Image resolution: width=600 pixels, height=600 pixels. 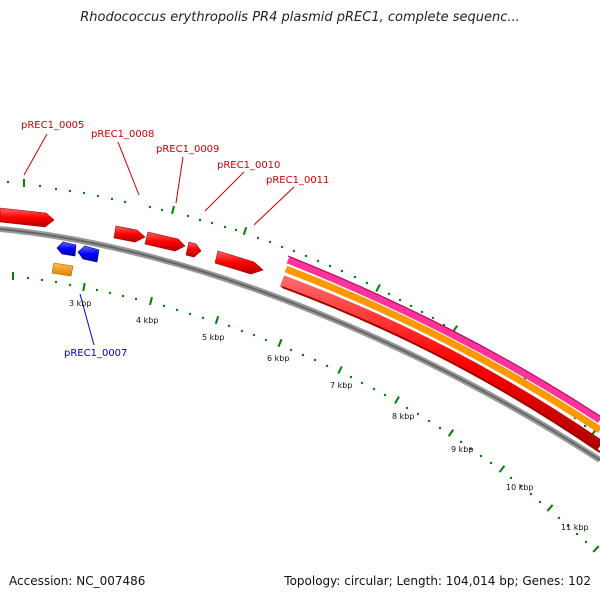 I want to click on label-pREC1-0008: pREC1_0008, so click(x=122, y=134).